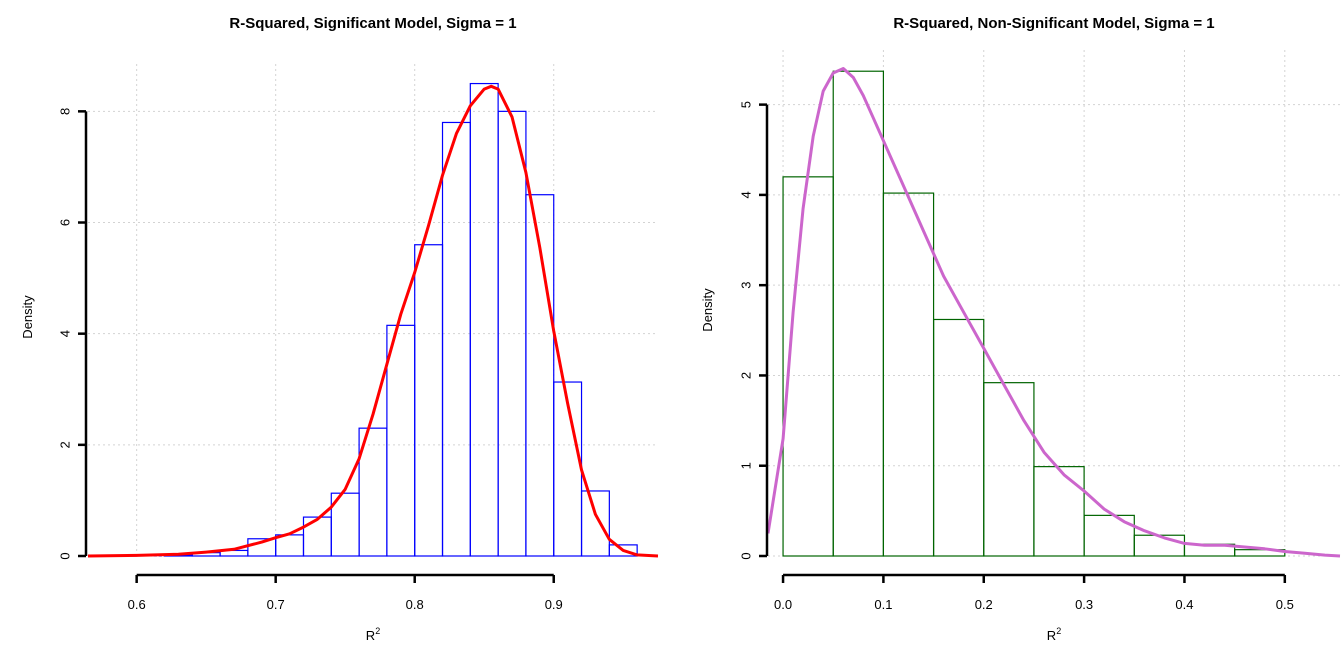 The image size is (1343, 656). I want to click on x-tick-label: 0.5, so click(1285, 604).